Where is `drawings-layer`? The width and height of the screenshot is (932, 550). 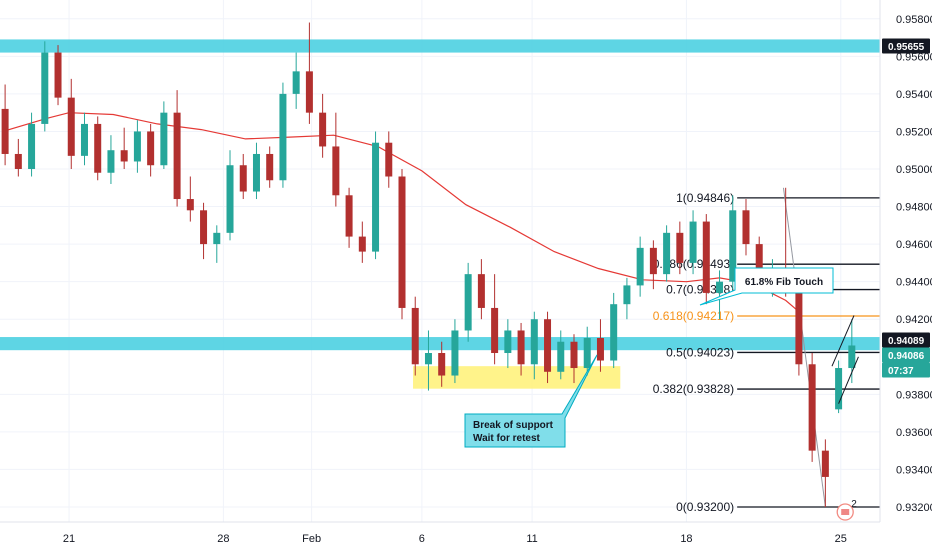
drawings-layer is located at coordinates (845, 359).